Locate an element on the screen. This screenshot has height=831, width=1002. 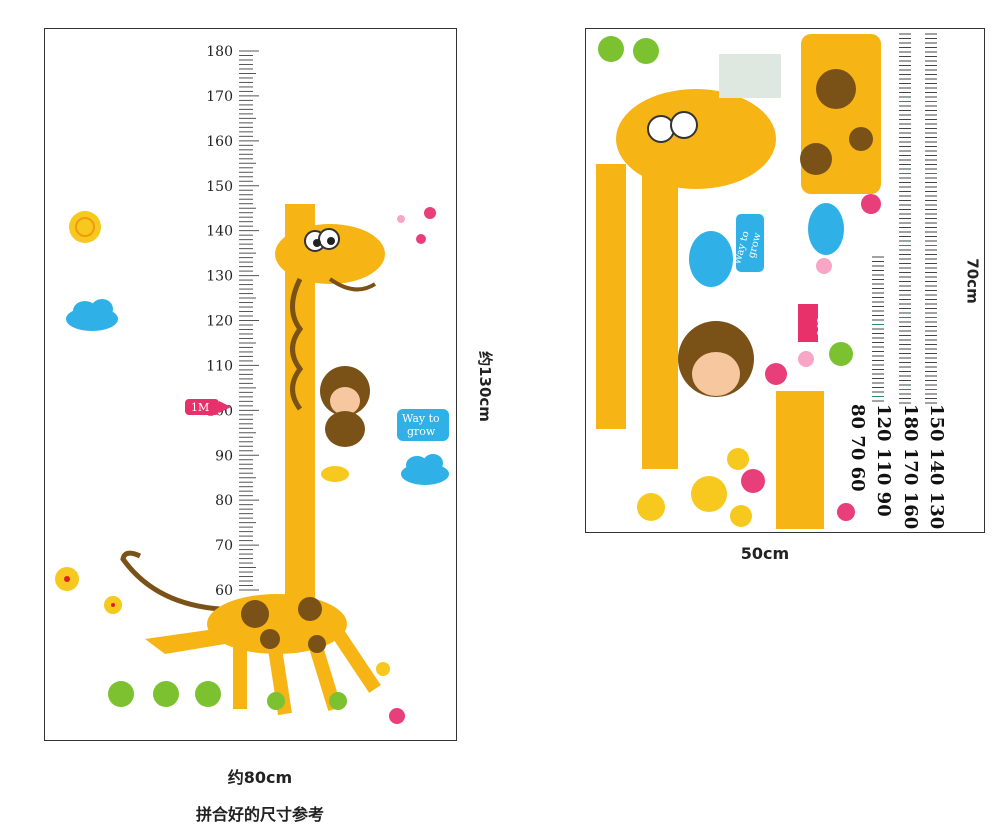
right-width-label: 50cm is located at coordinates (765, 553).